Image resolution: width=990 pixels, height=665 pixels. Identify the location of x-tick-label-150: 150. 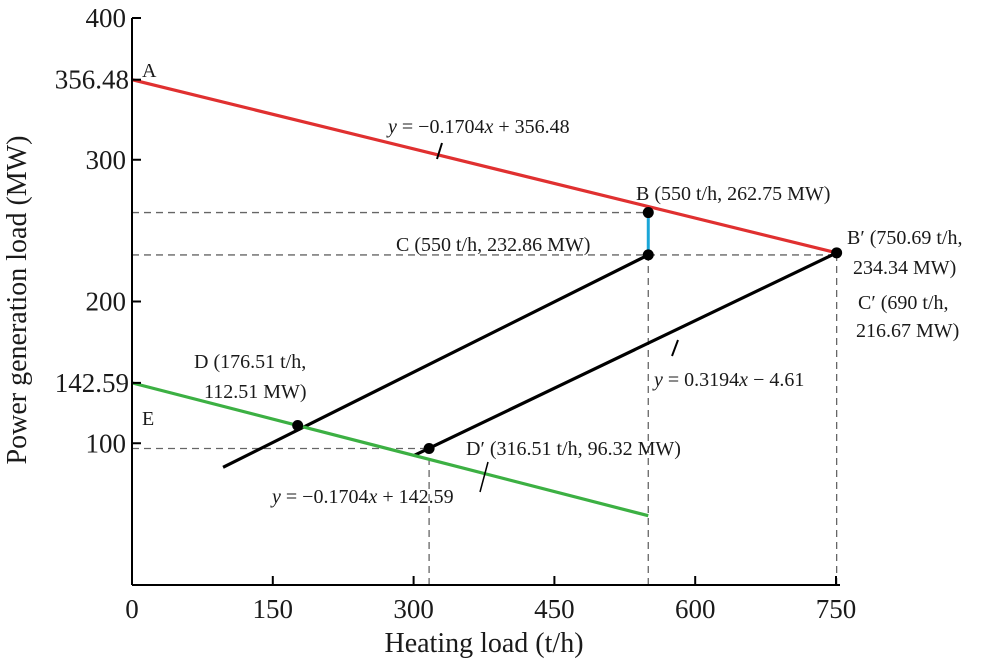
(273, 609).